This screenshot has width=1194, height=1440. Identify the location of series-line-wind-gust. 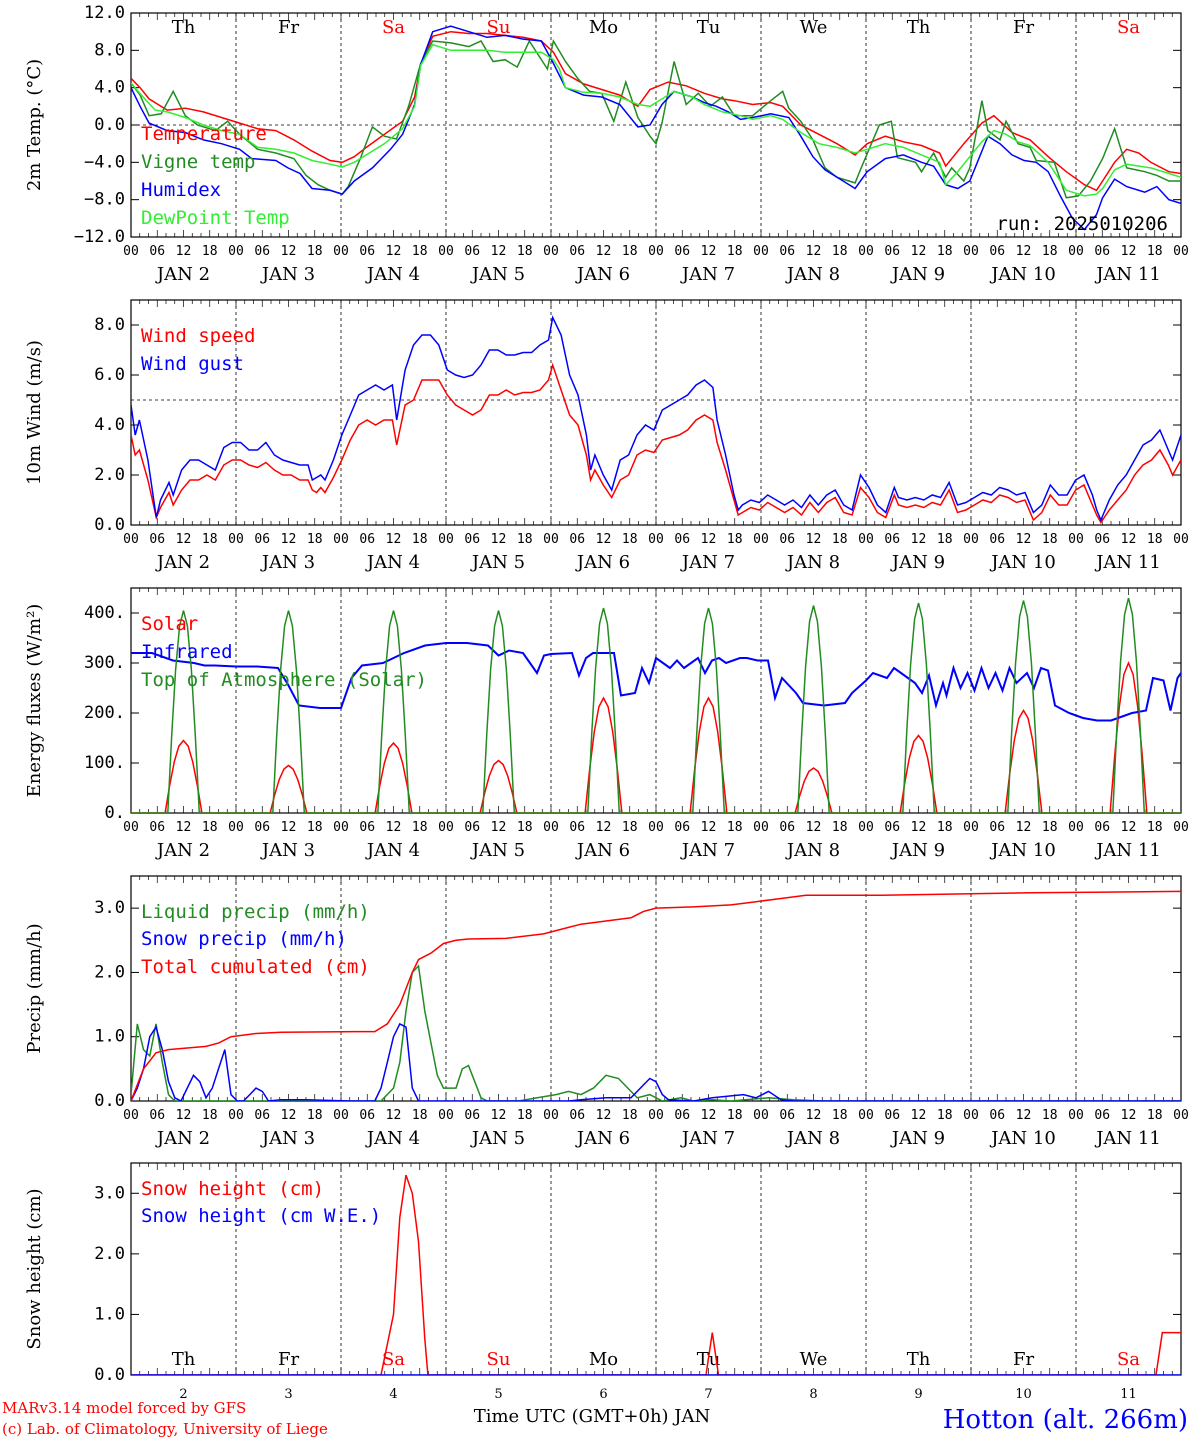
(656, 418).